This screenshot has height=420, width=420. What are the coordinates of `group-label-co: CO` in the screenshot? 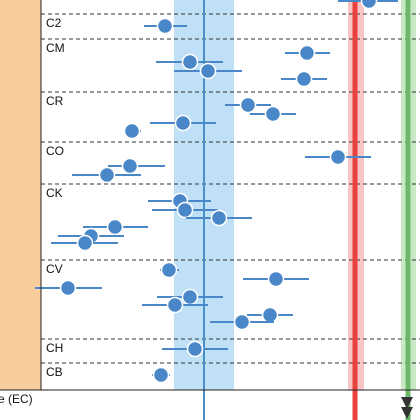 It's located at (55, 151).